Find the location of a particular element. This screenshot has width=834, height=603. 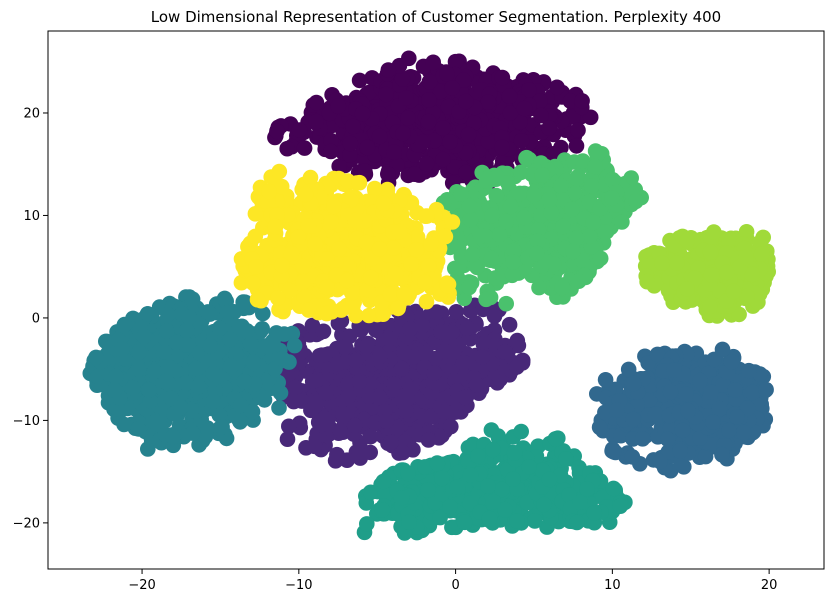

x-tick-label: 10 is located at coordinates (612, 585).